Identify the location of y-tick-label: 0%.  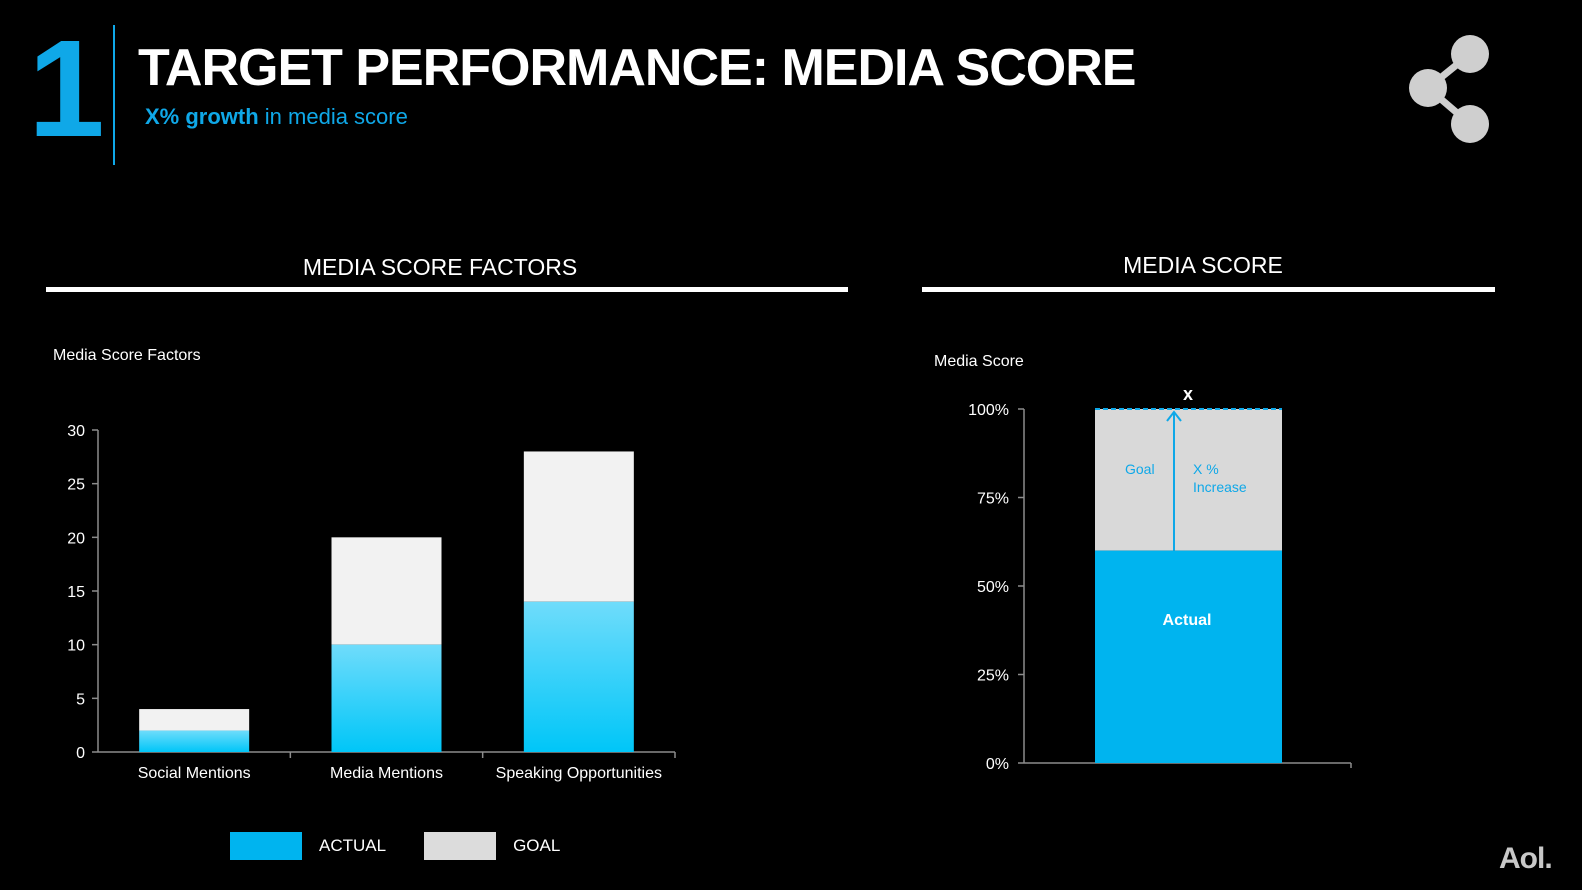
(997, 764).